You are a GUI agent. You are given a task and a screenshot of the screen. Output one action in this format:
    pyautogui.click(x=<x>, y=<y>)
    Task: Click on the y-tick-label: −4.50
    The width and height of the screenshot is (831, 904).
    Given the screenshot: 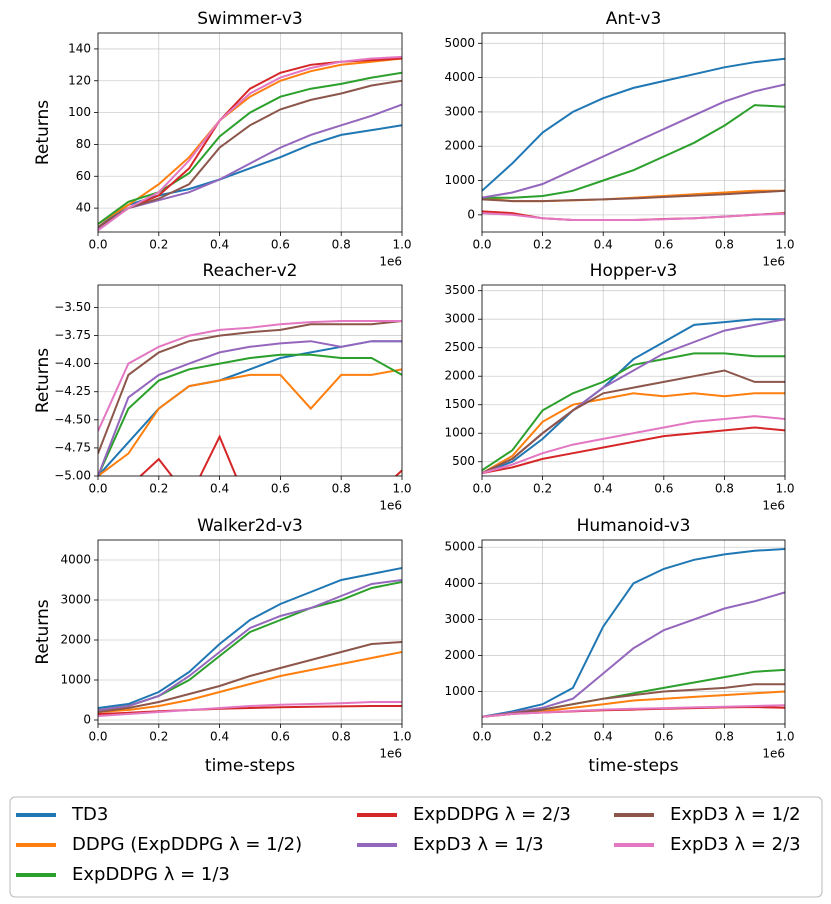 What is the action you would take?
    pyautogui.click(x=72, y=419)
    